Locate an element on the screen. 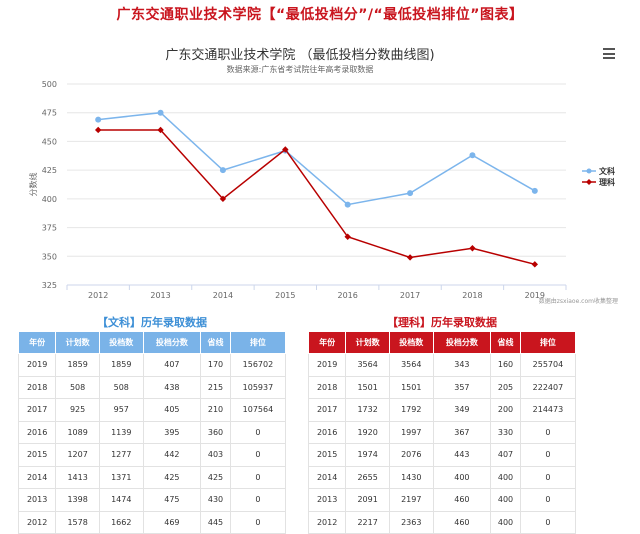 This screenshot has height=534, width=640. table-cell: 1578 is located at coordinates (77, 522).